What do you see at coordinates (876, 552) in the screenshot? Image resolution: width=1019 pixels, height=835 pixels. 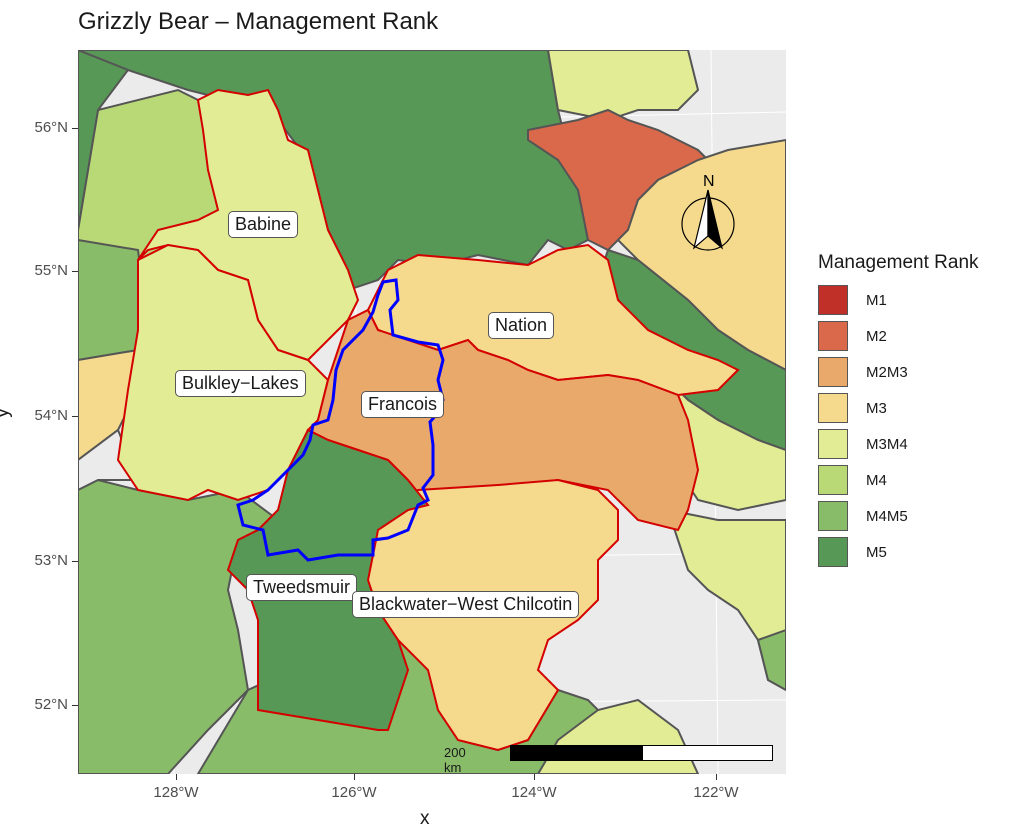 I see `legend-label: M5` at bounding box center [876, 552].